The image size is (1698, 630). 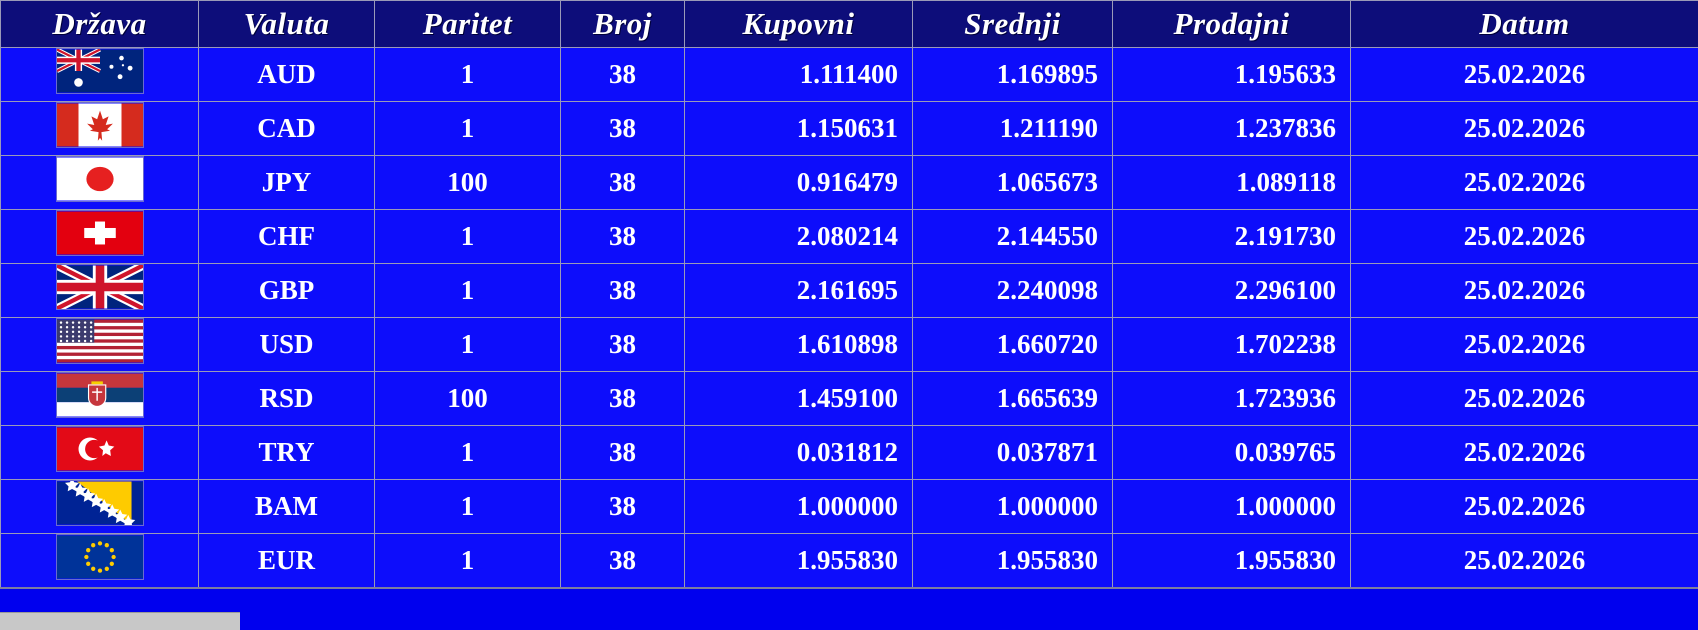 What do you see at coordinates (468, 24) in the screenshot?
I see `column-header-paritet: Paritet` at bounding box center [468, 24].